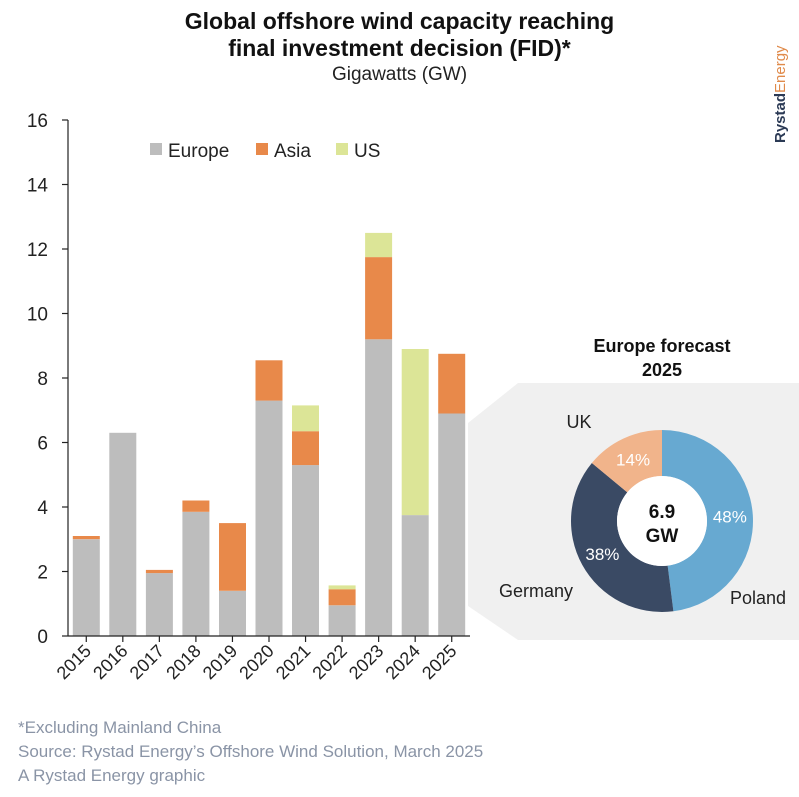  What do you see at coordinates (633, 459) in the screenshot?
I see `donut-slice-value-uk: 14%` at bounding box center [633, 459].